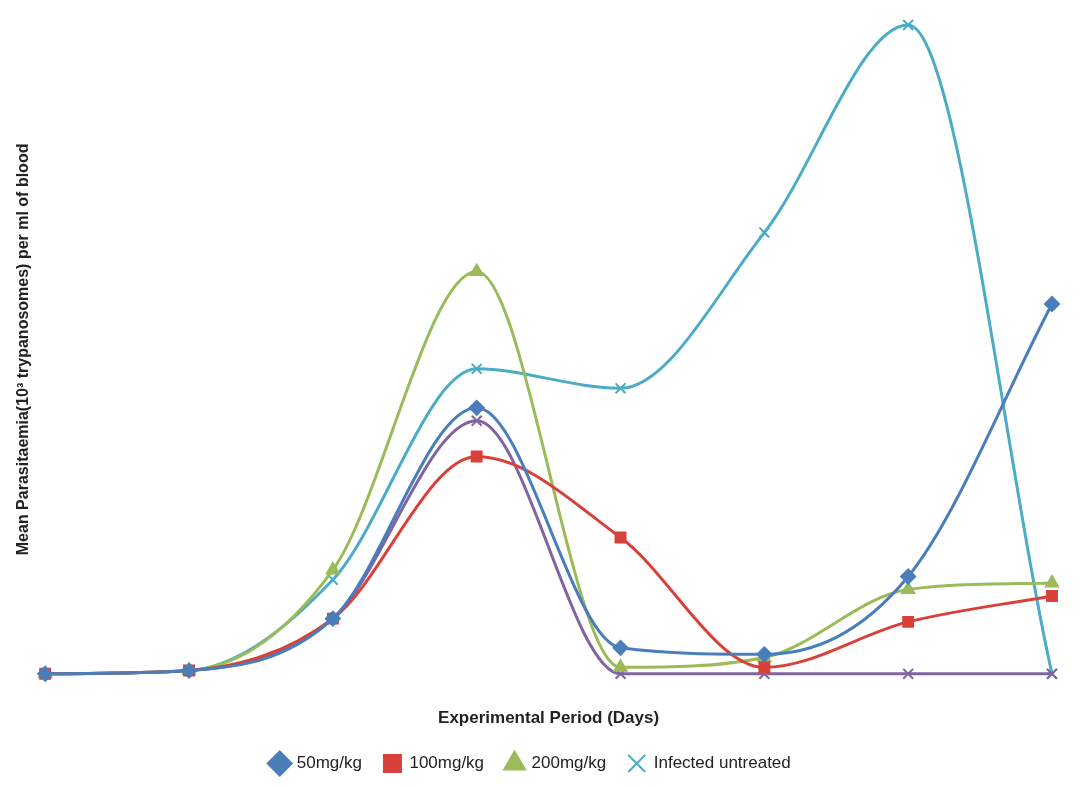  Describe the element at coordinates (329, 763) in the screenshot. I see `legend-label: 50mg/kg` at that location.